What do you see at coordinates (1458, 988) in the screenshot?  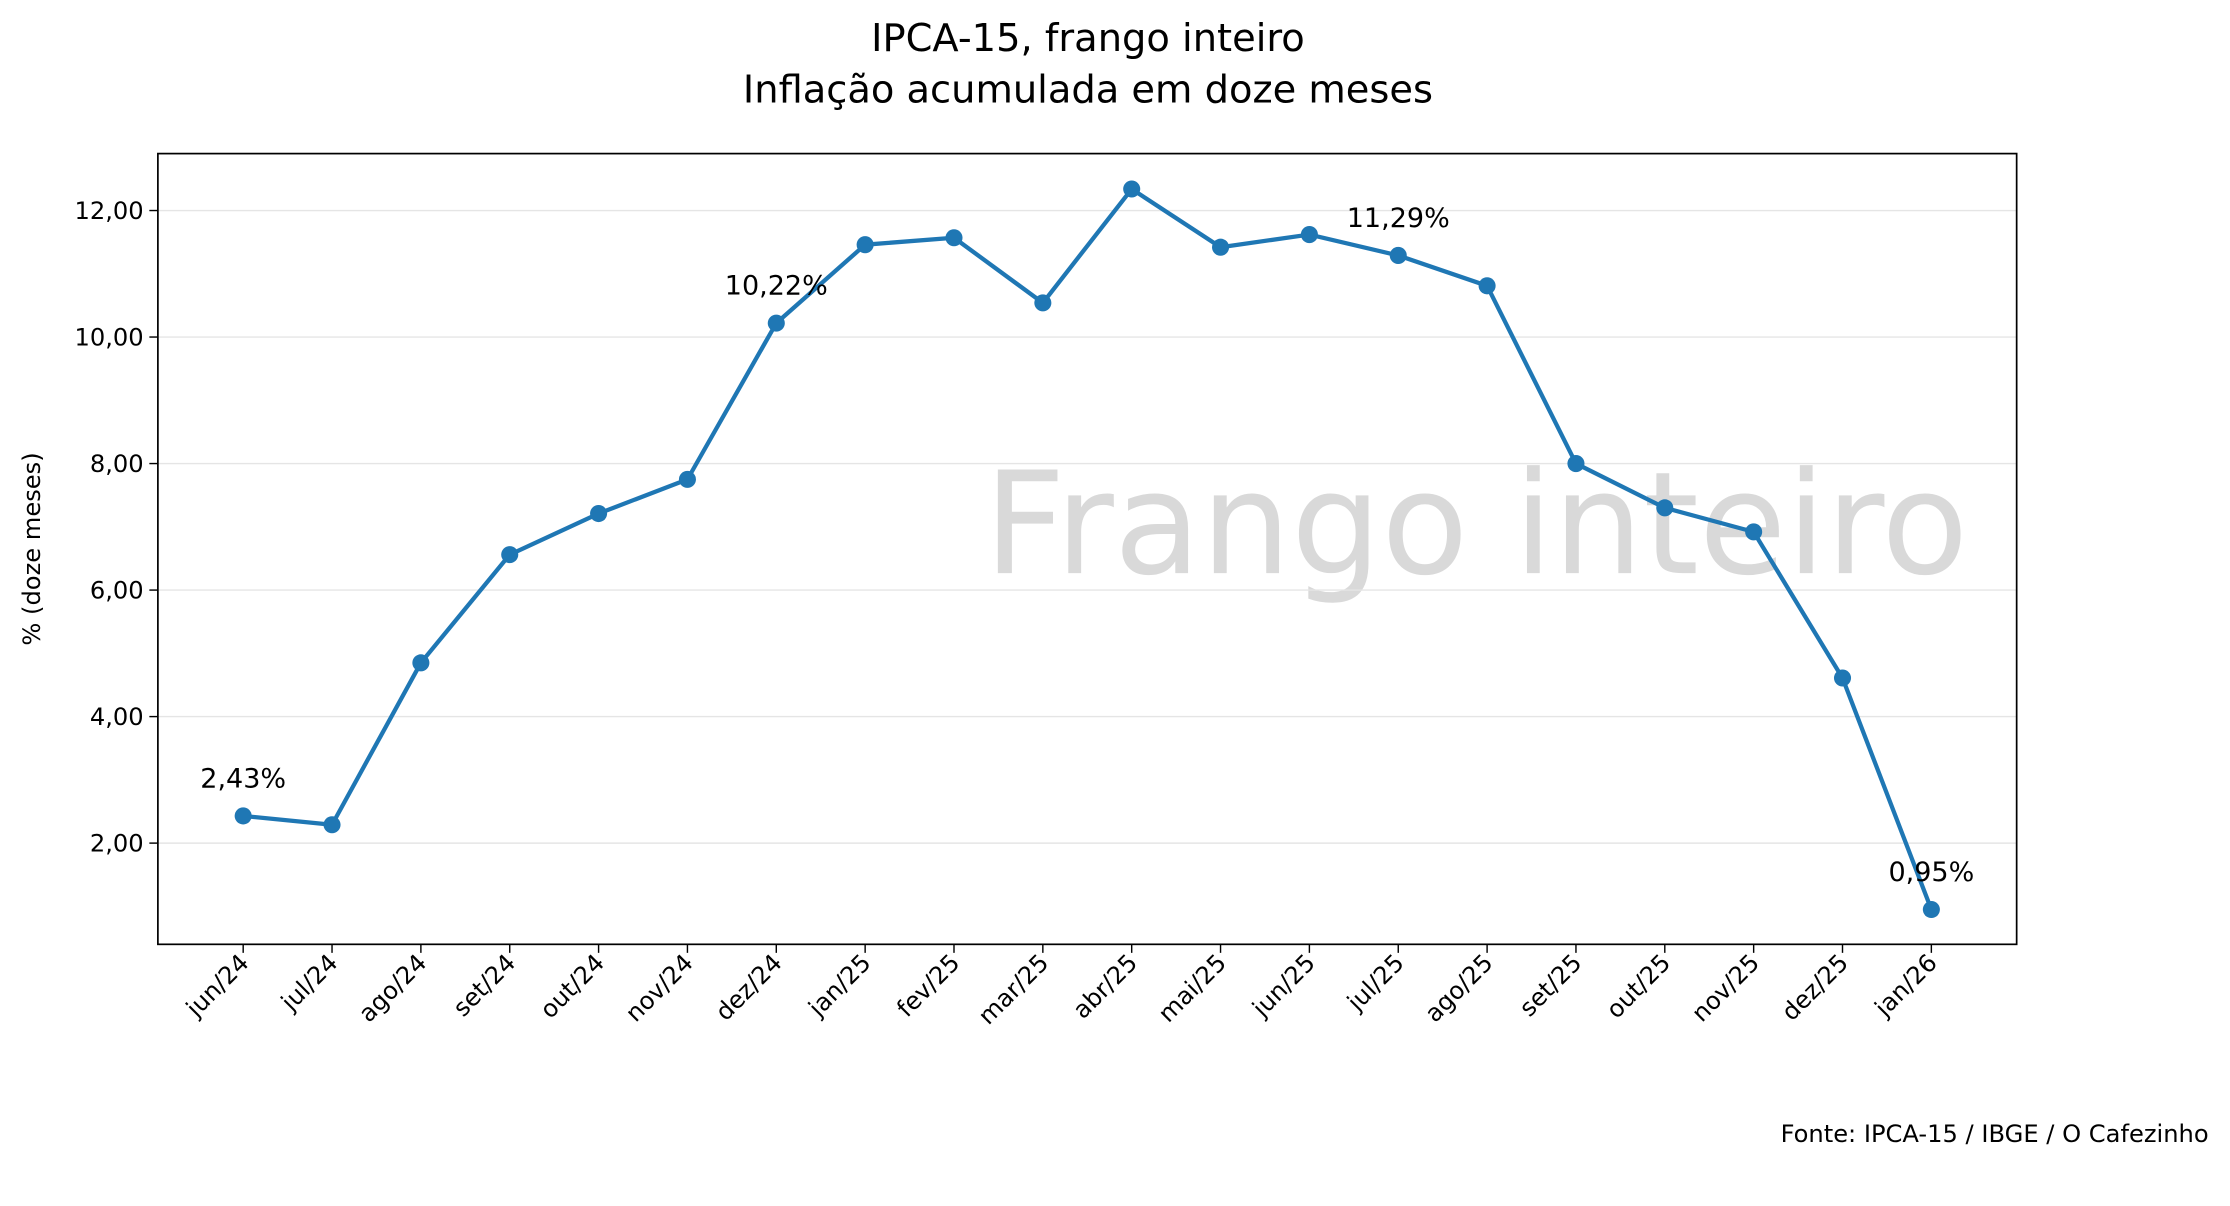 I see `x-tick-label: ago/25` at bounding box center [1458, 988].